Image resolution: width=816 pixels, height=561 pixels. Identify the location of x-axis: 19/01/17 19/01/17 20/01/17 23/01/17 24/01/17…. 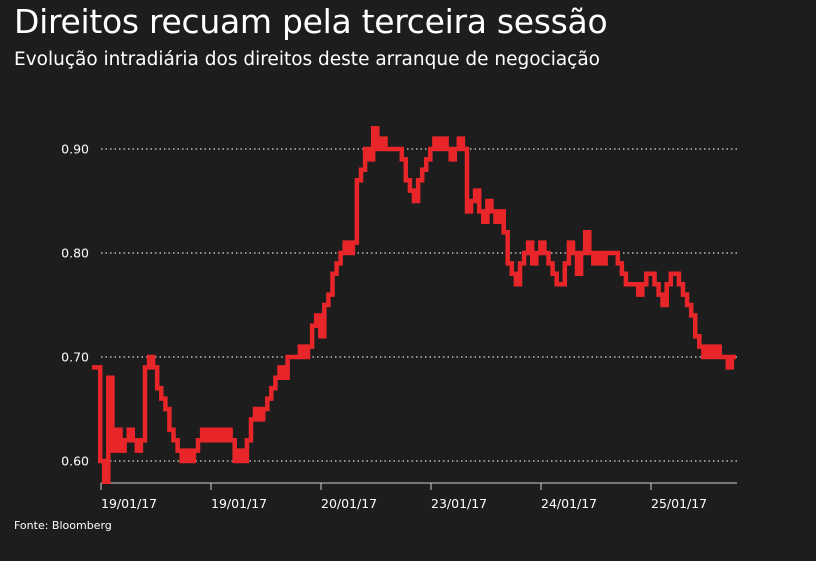
(418, 496).